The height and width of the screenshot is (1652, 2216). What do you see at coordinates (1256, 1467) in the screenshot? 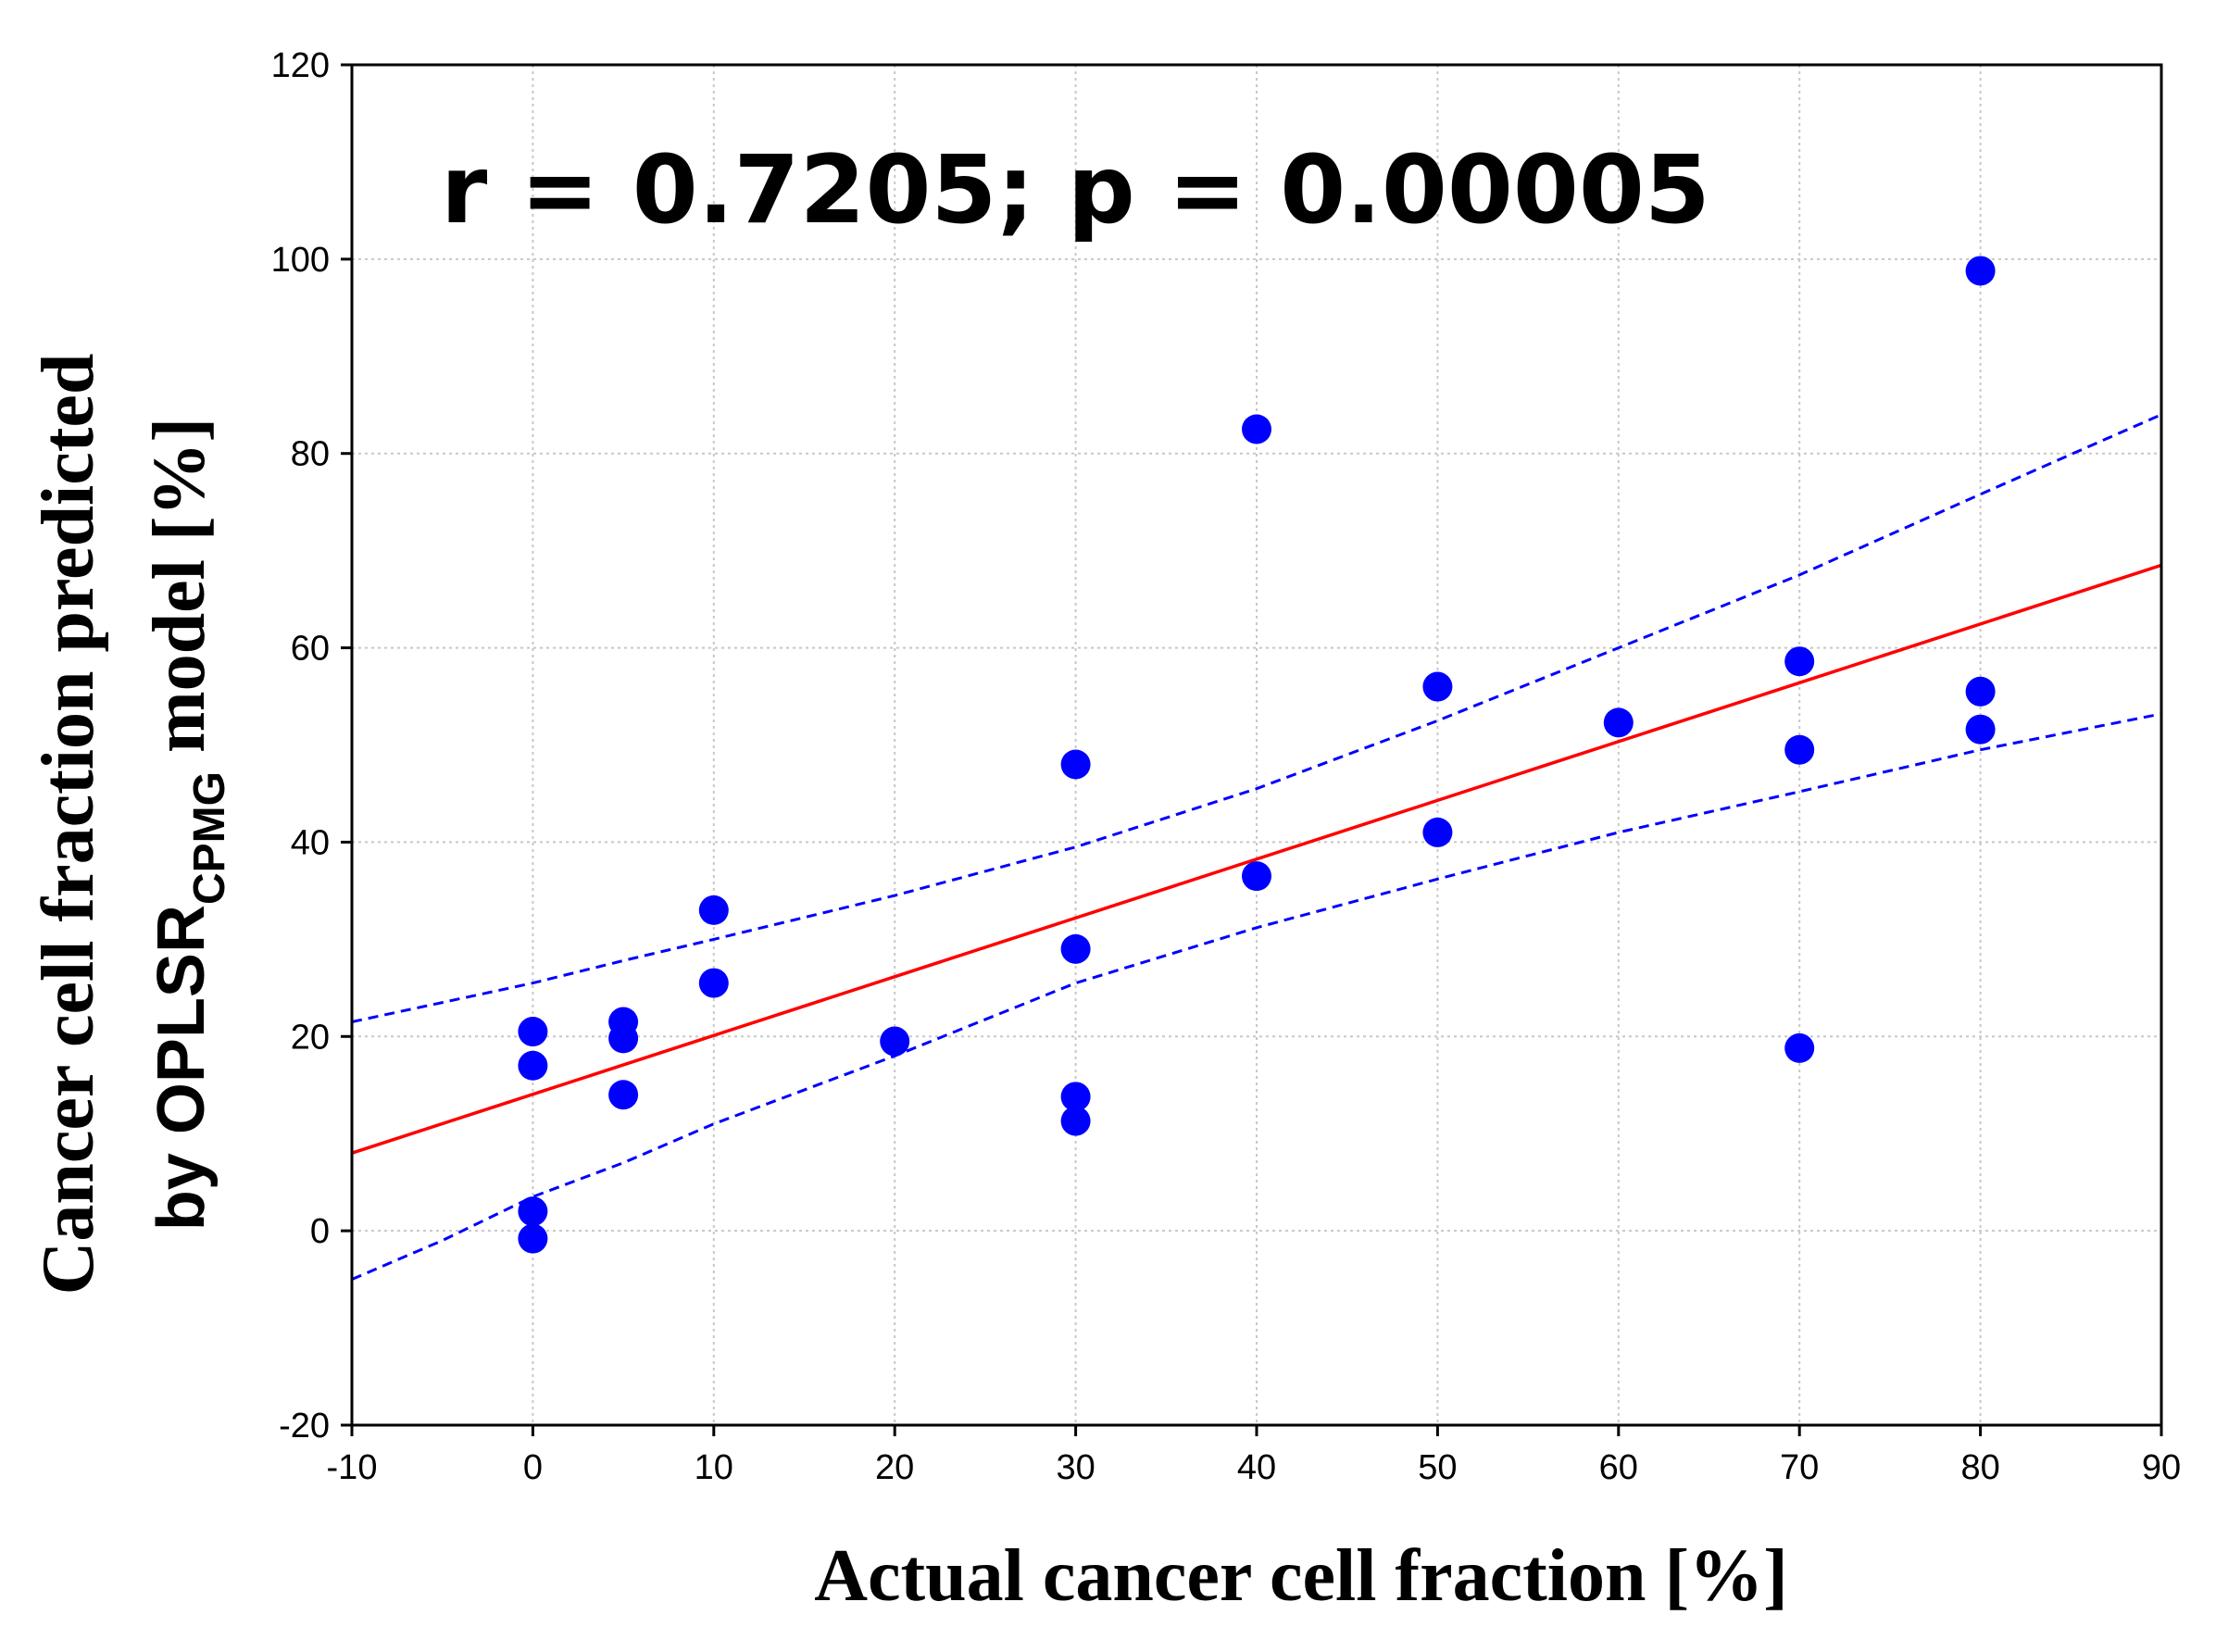
I see `x-tick-label: 40` at bounding box center [1256, 1467].